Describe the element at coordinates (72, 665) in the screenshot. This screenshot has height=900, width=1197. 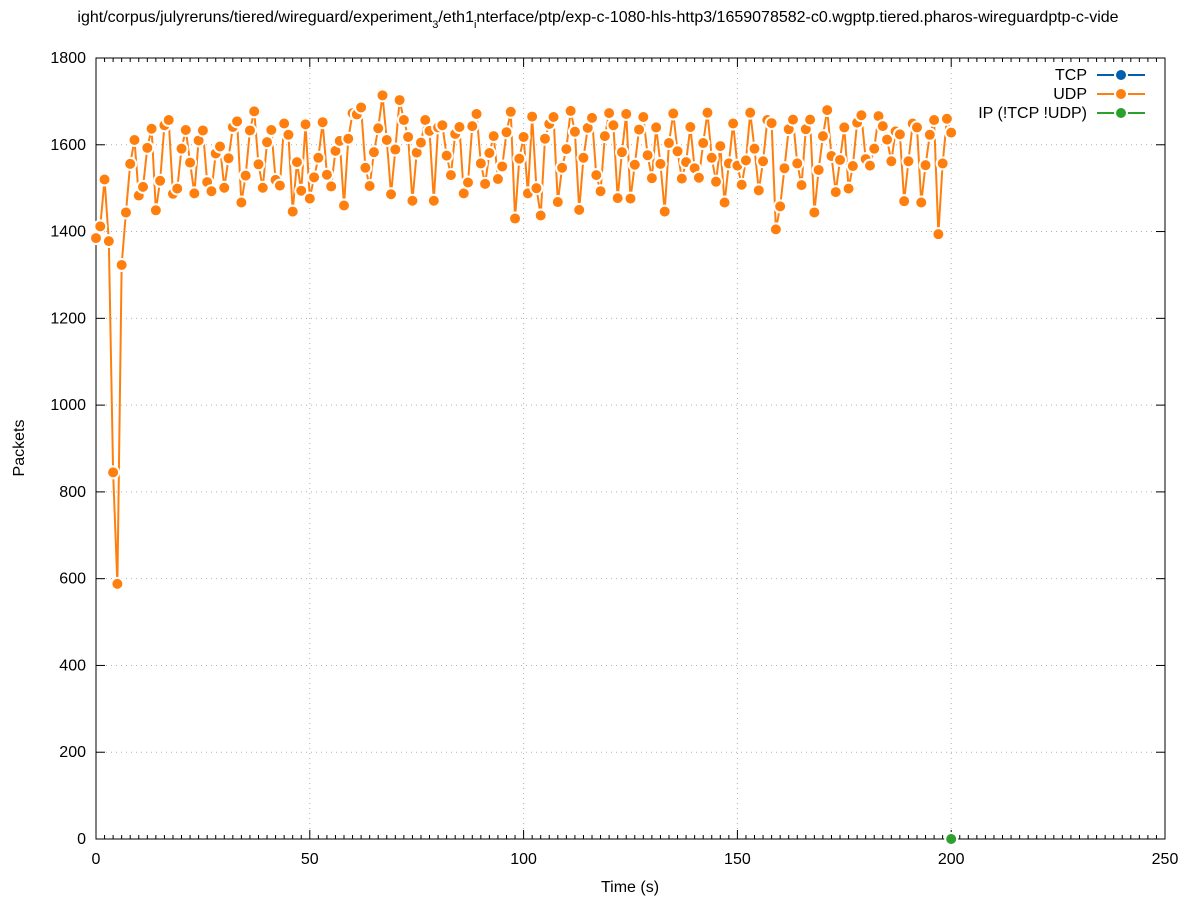
I see `y-tick-label: 400` at that location.